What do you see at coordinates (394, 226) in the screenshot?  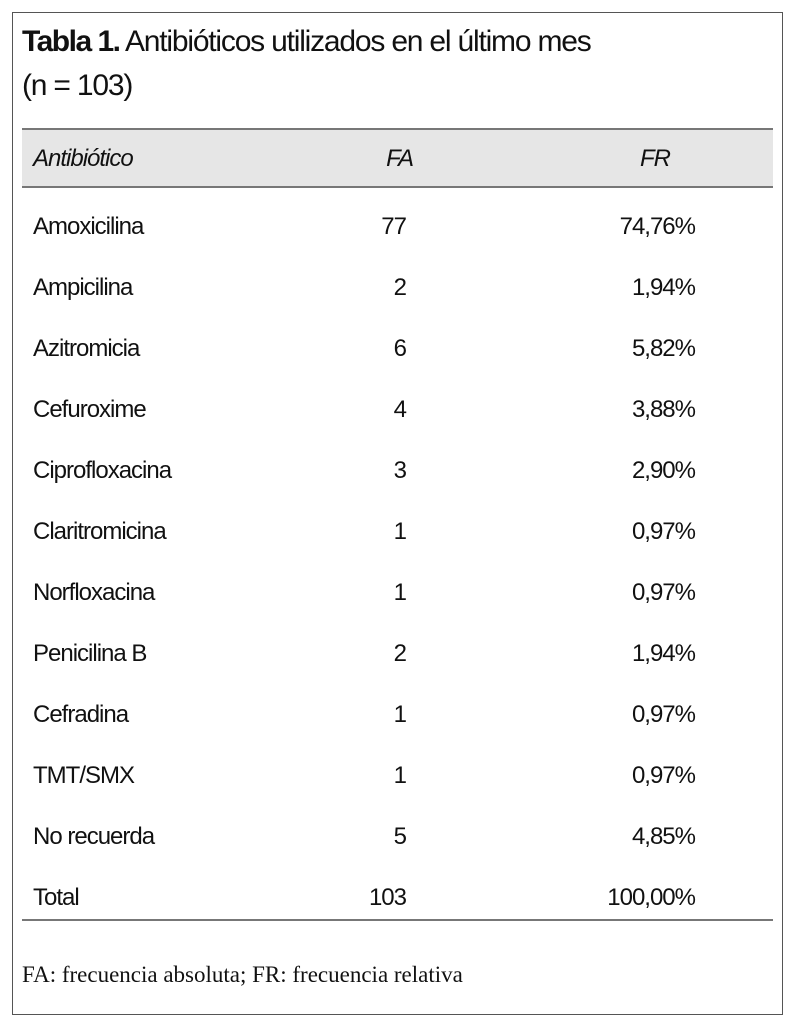 I see `fa-value: 77` at bounding box center [394, 226].